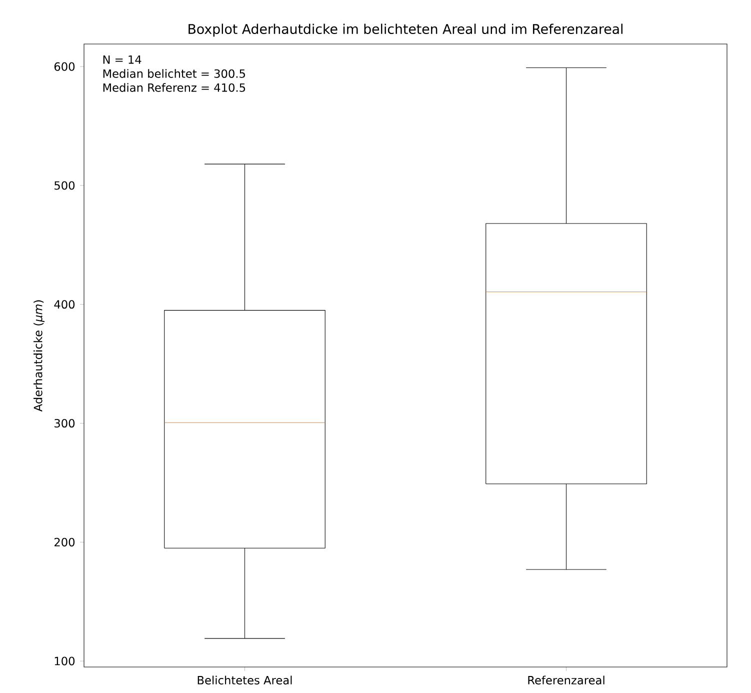 The width and height of the screenshot is (751, 693). What do you see at coordinates (174, 73) in the screenshot?
I see `annotation: Median belichtet = 300.5` at bounding box center [174, 73].